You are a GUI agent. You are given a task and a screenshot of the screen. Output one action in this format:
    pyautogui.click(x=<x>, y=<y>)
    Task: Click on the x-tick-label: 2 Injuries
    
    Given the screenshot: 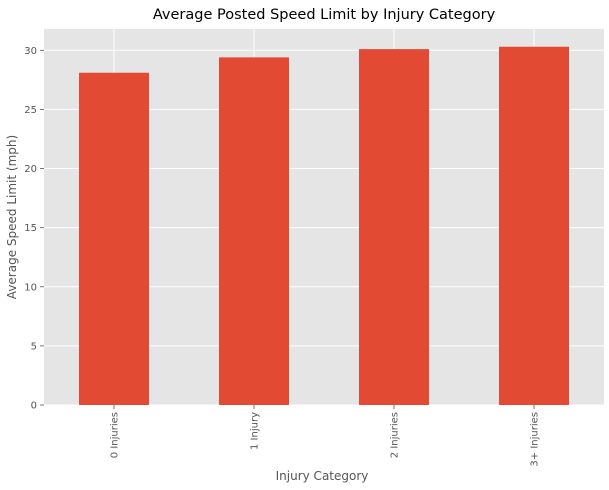 What is the action you would take?
    pyautogui.click(x=395, y=435)
    